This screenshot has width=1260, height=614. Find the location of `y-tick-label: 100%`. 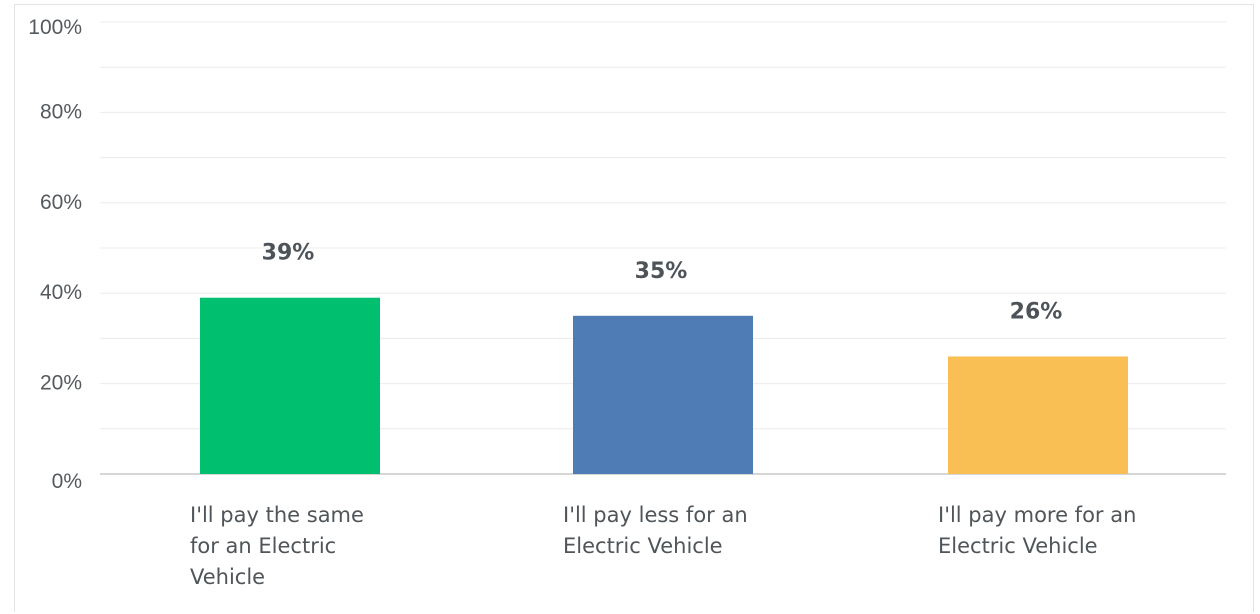

y-tick-label: 100% is located at coordinates (55, 27).